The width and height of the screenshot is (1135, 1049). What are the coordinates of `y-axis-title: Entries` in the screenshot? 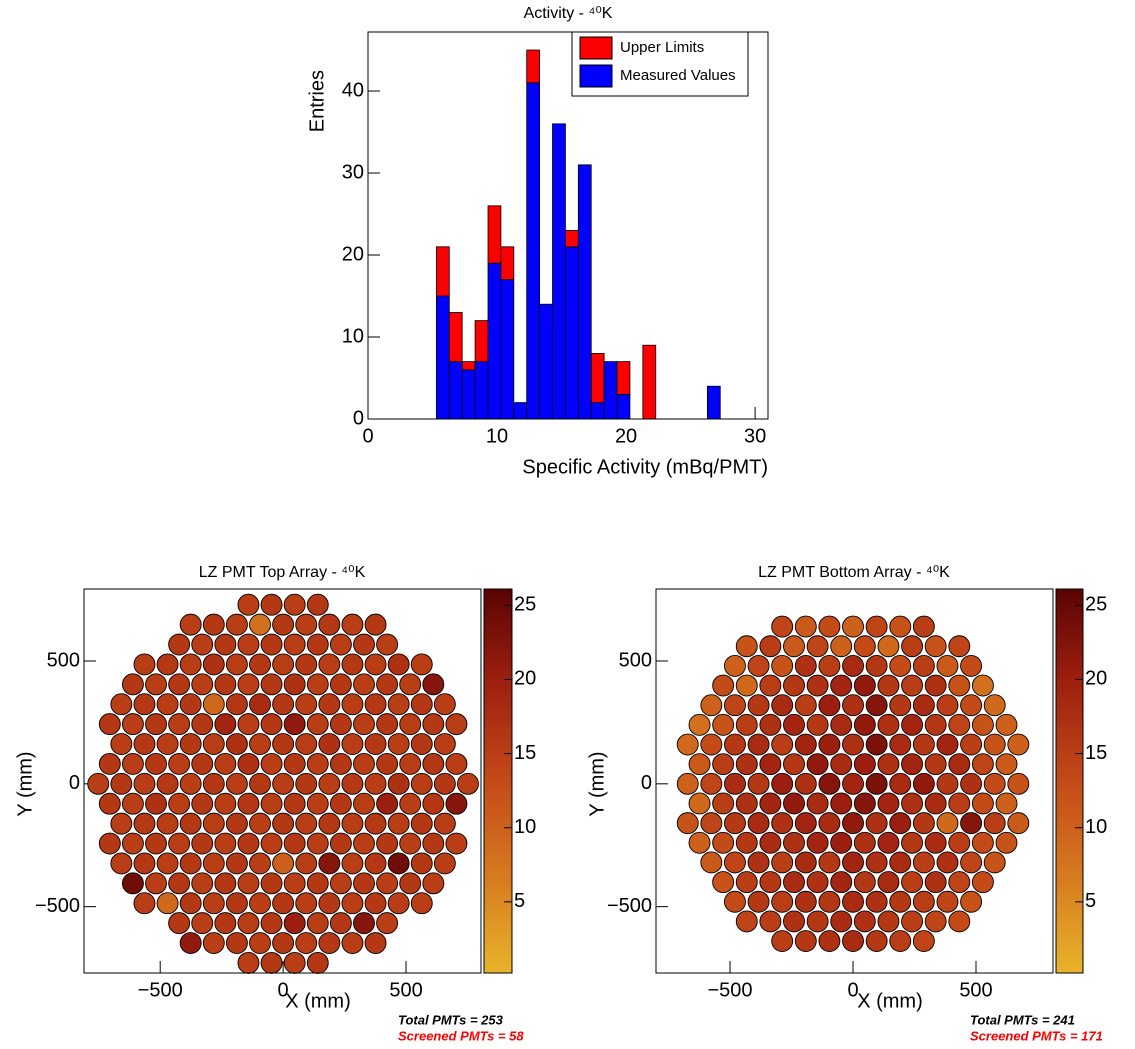 It's located at (317, 101).